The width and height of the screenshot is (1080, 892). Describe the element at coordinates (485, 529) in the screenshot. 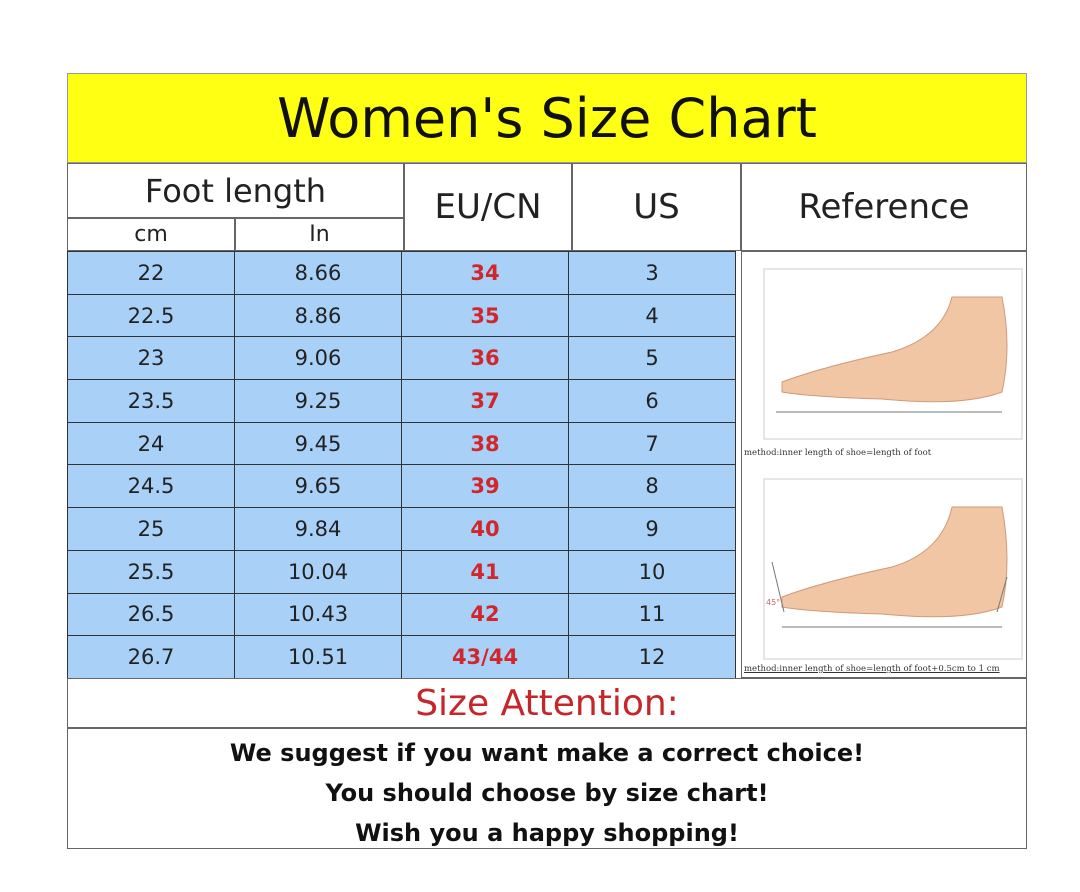

I see `cell-eu: 40` at that location.